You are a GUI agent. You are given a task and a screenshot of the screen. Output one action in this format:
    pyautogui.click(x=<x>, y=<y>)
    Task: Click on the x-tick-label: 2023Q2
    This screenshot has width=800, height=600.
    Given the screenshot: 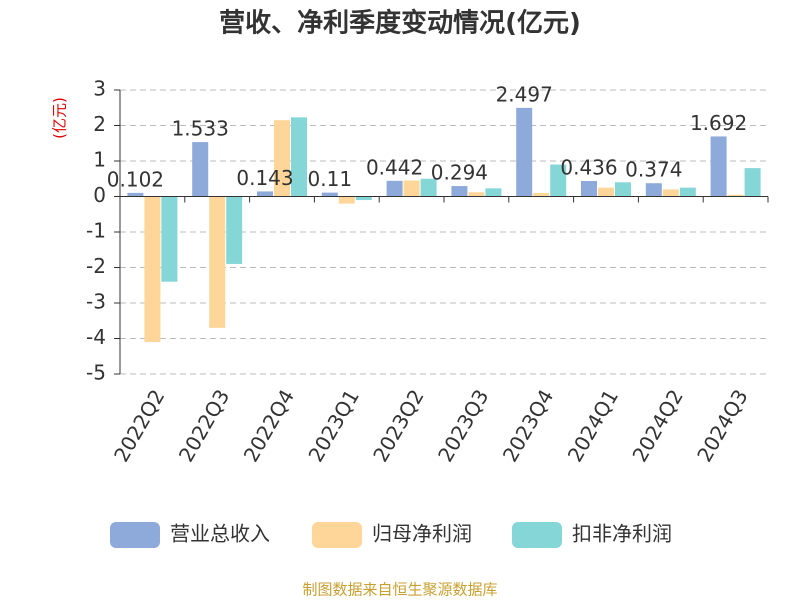 What is the action you would take?
    pyautogui.click(x=398, y=425)
    